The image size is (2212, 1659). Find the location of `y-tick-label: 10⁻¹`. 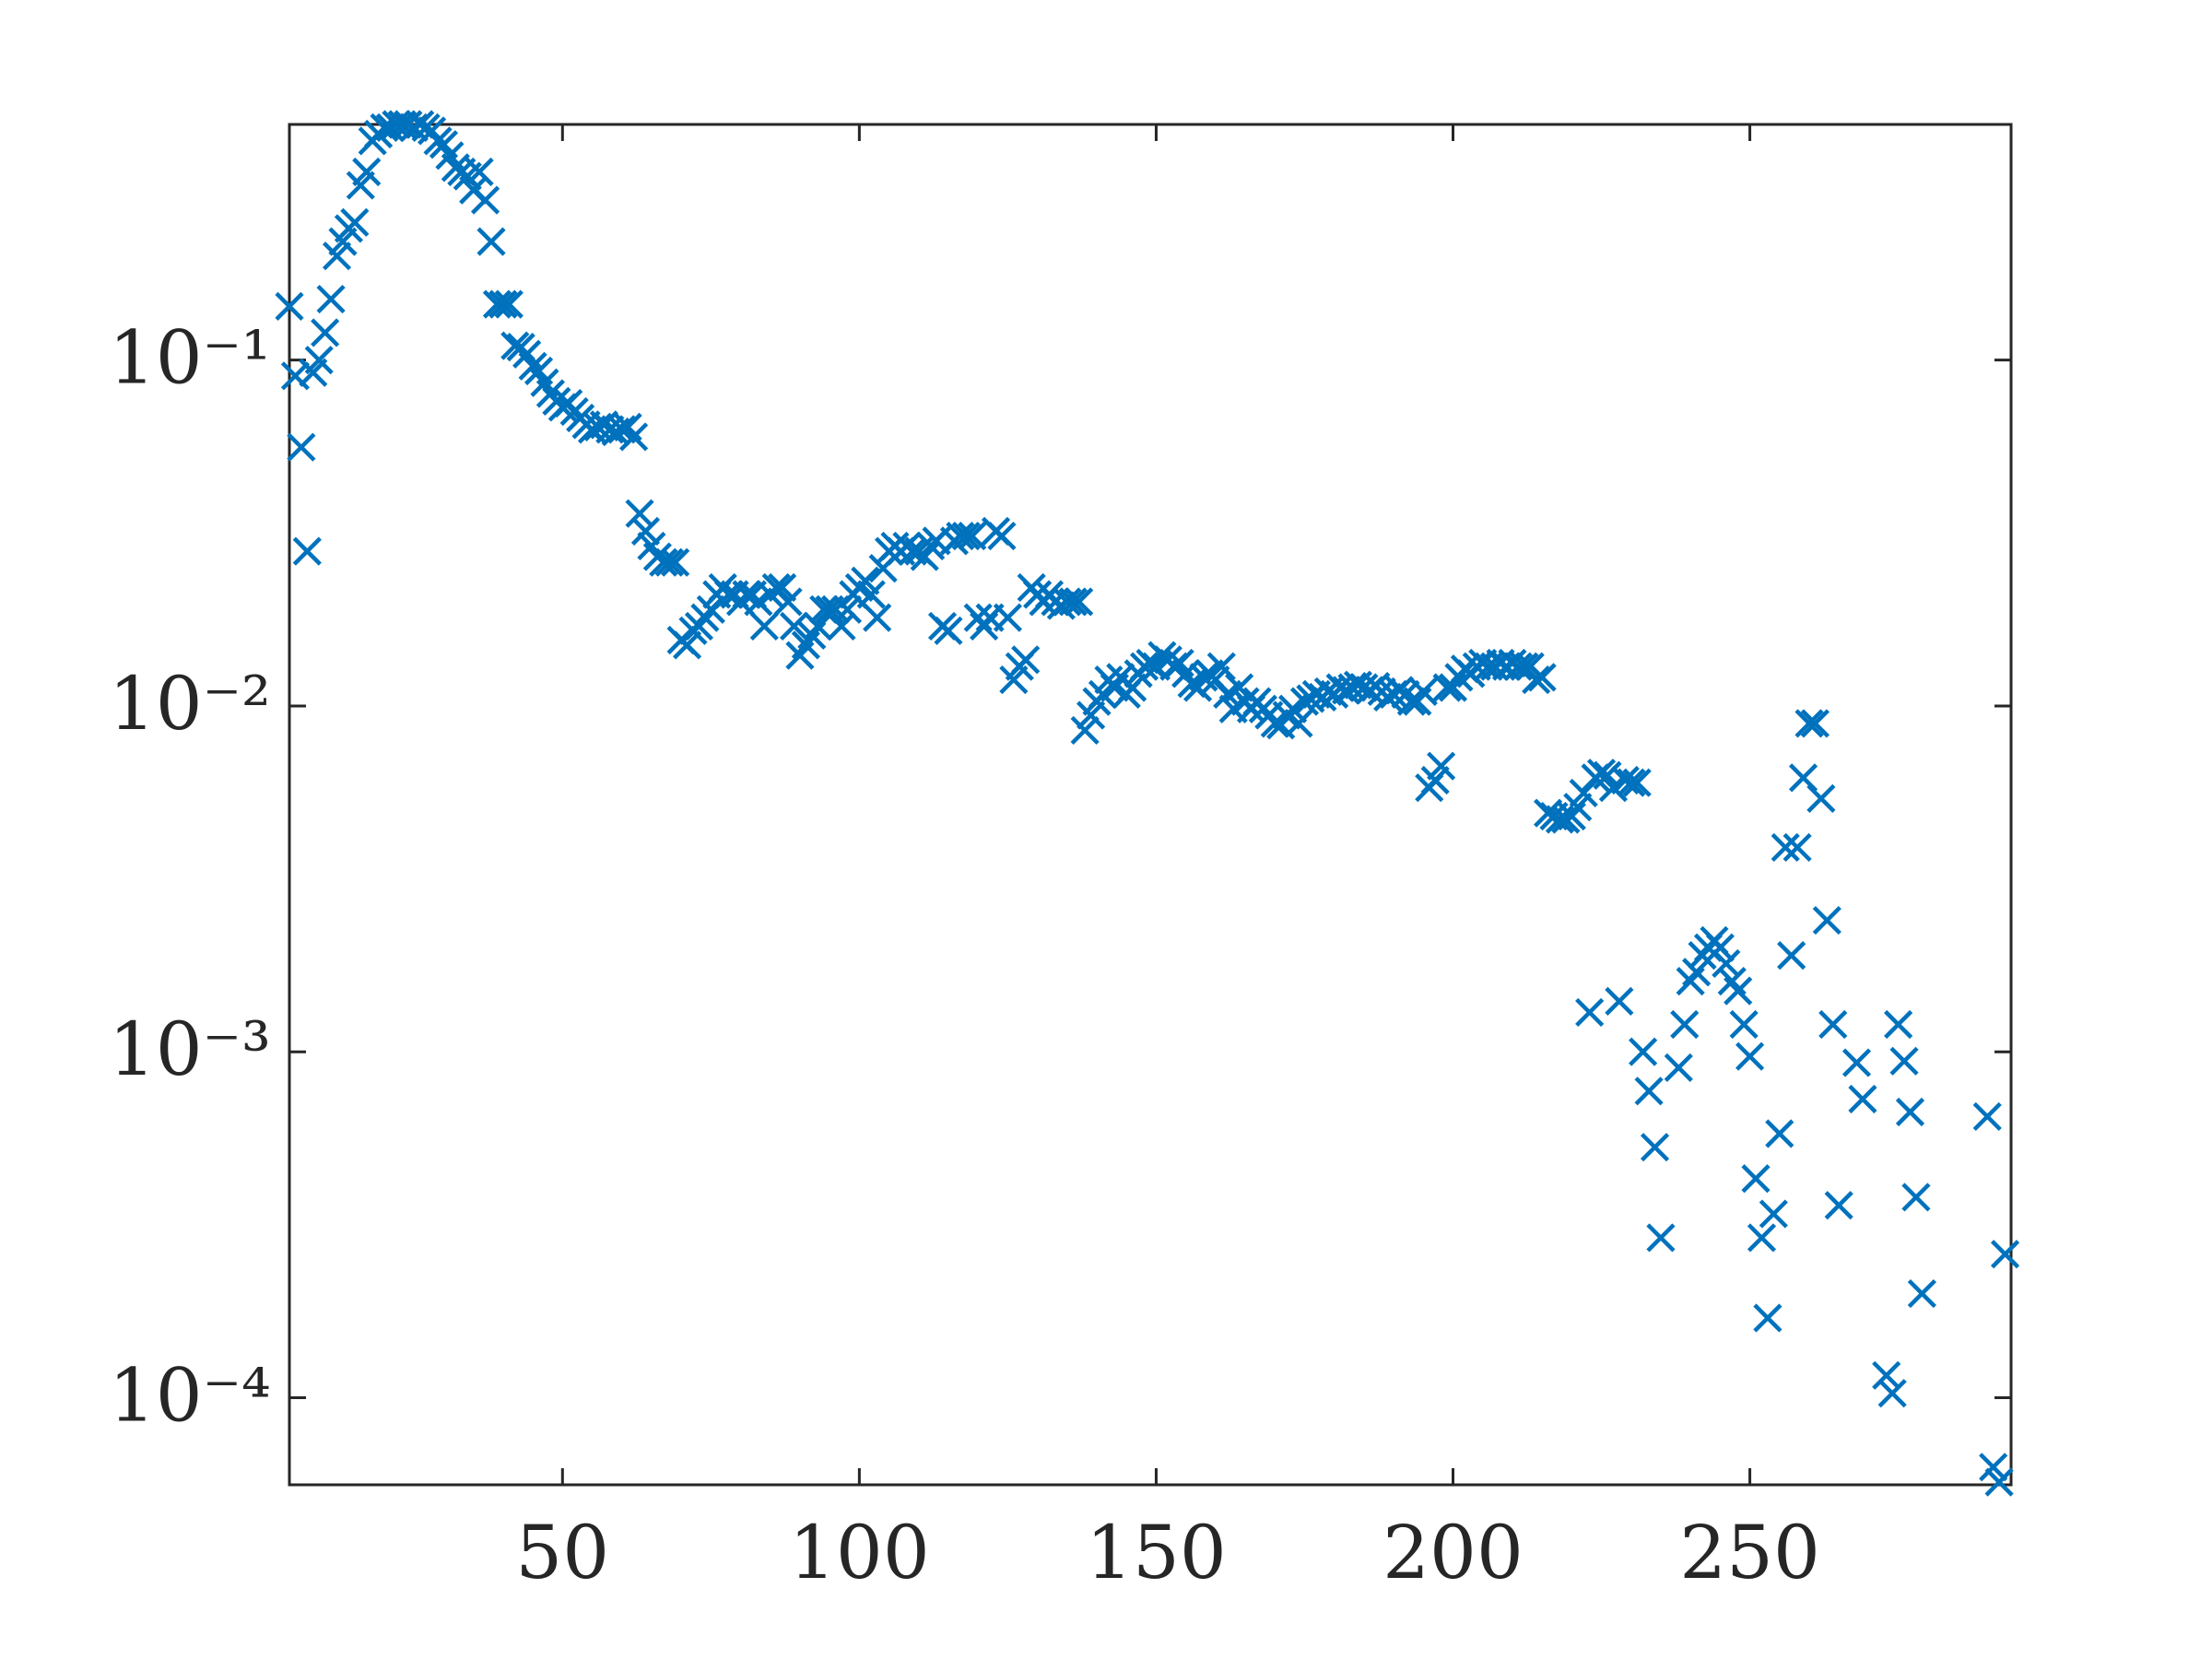

y-tick-label: 10⁻¹ is located at coordinates (190, 358).